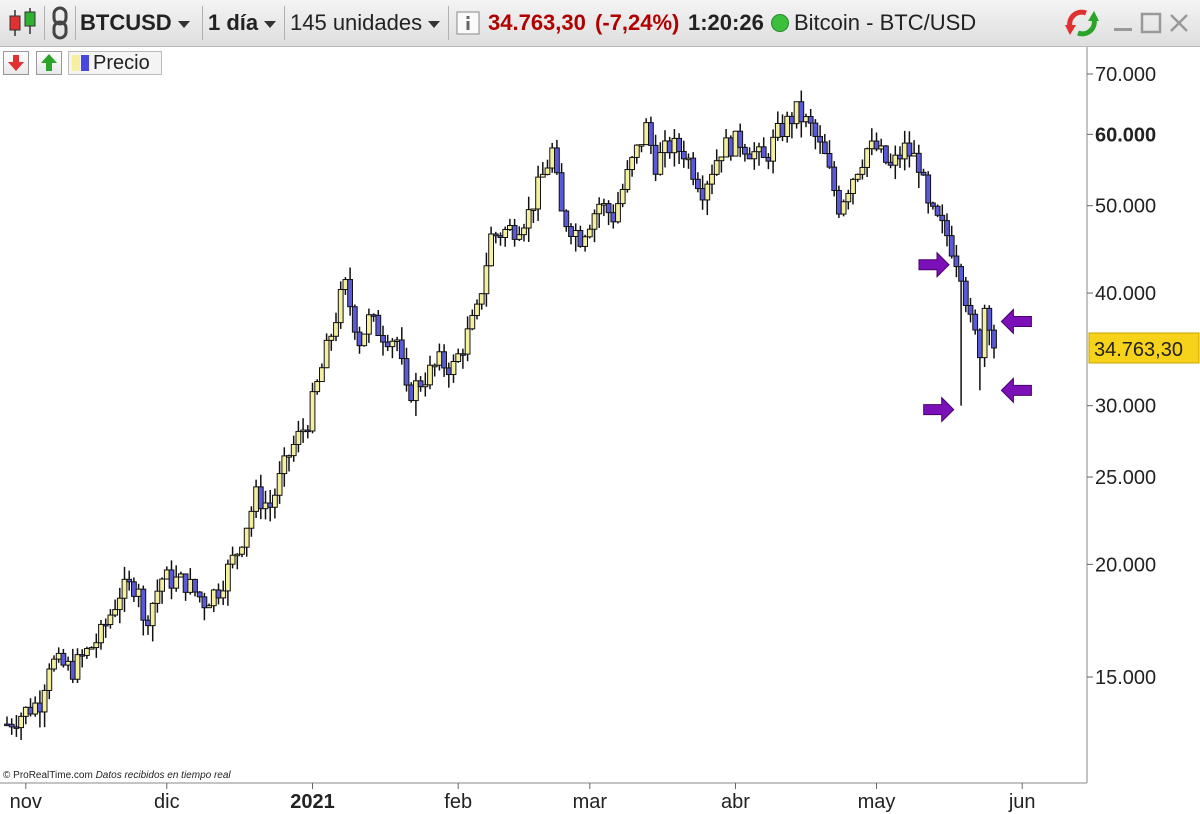 This screenshot has height=814, width=1200. Describe the element at coordinates (468, 23) in the screenshot. I see `info-icon` at that location.